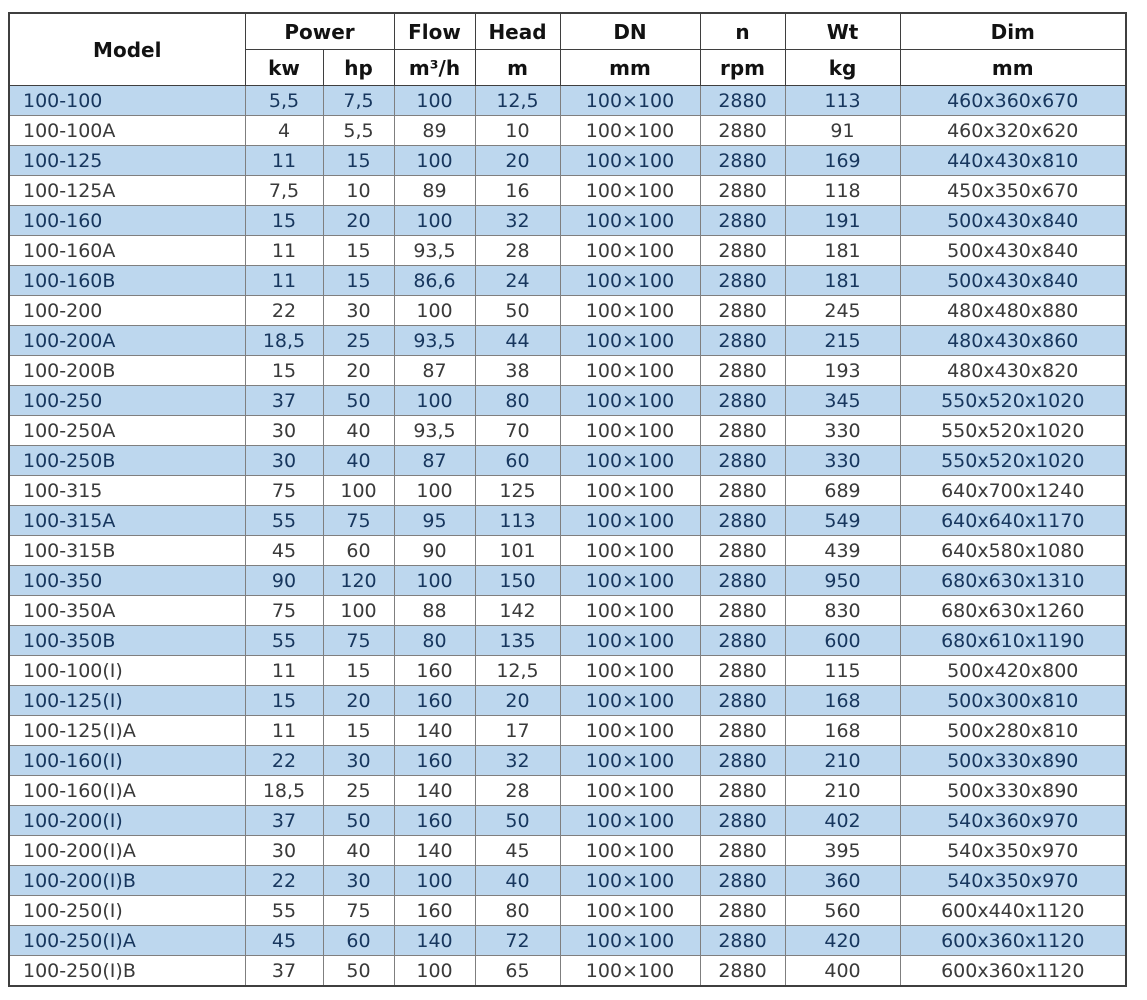 The height and width of the screenshot is (1000, 1147). What do you see at coordinates (127, 280) in the screenshot?
I see `cell-model: 100-160B` at bounding box center [127, 280].